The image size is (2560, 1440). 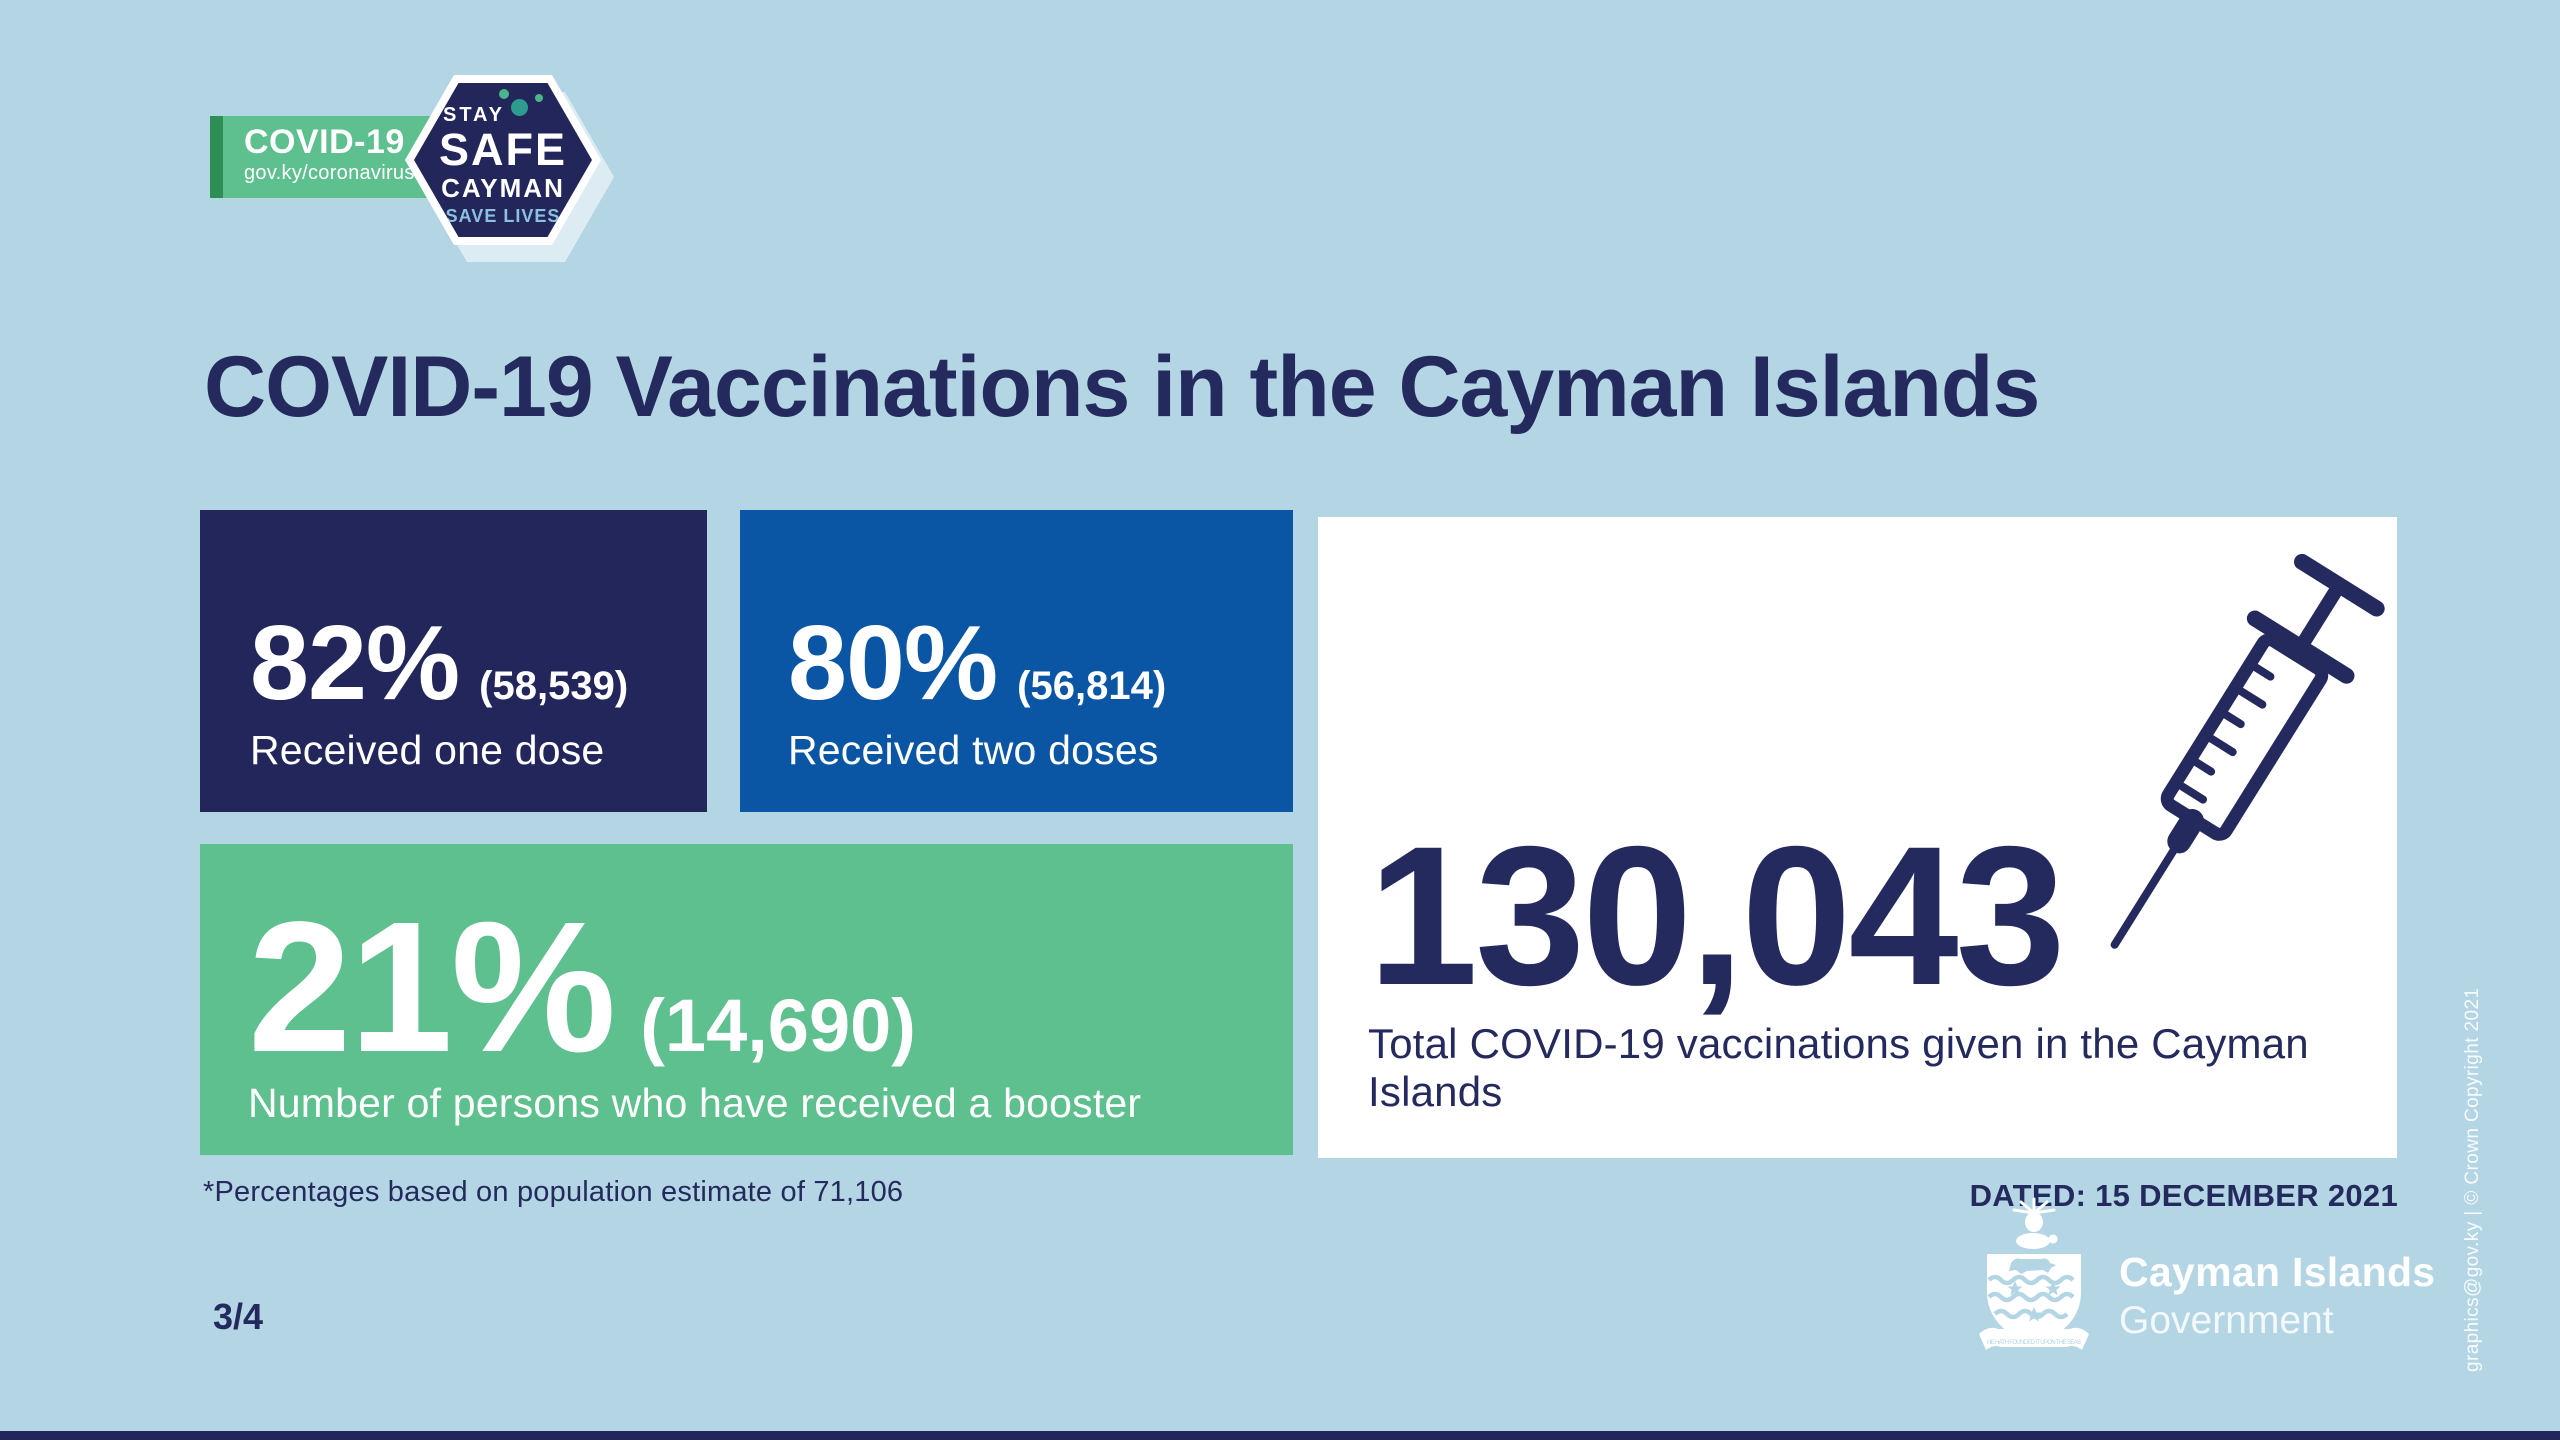 I want to click on ribbon-accent-stripe, so click(x=216, y=157).